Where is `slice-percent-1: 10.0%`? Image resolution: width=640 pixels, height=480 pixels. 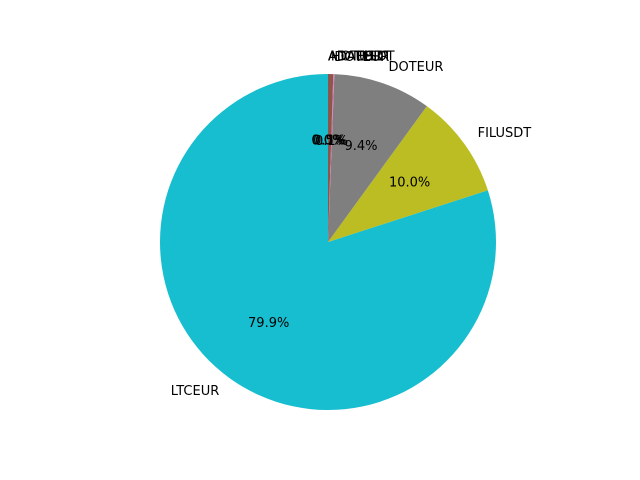
slice-percent-1: 10.0% is located at coordinates (409, 182).